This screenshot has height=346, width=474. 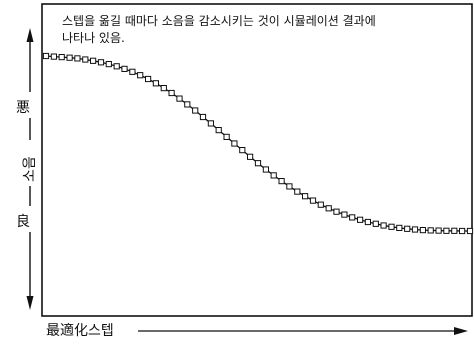 I want to click on y-arrow-head-top, so click(x=30, y=35).